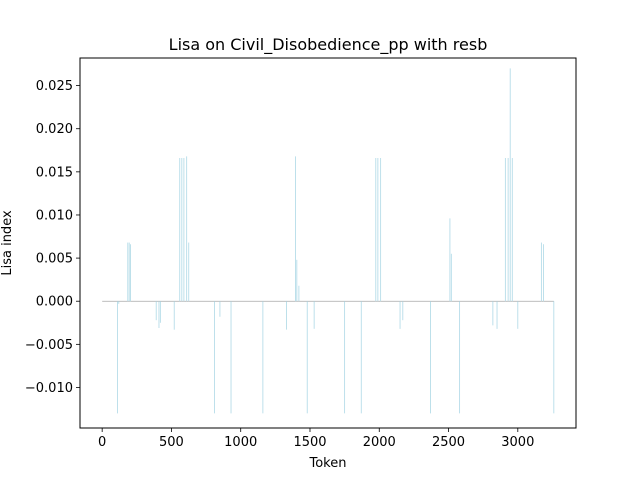 This screenshot has height=480, width=640. I want to click on x-tick-label: 1500, so click(309, 442).